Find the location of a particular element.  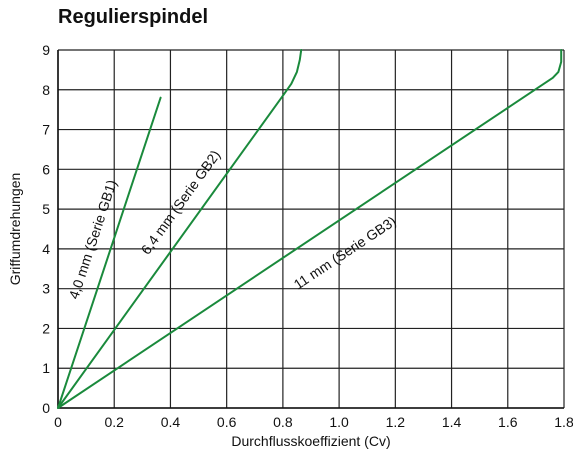

y-tick-label: 7 is located at coordinates (46, 130).